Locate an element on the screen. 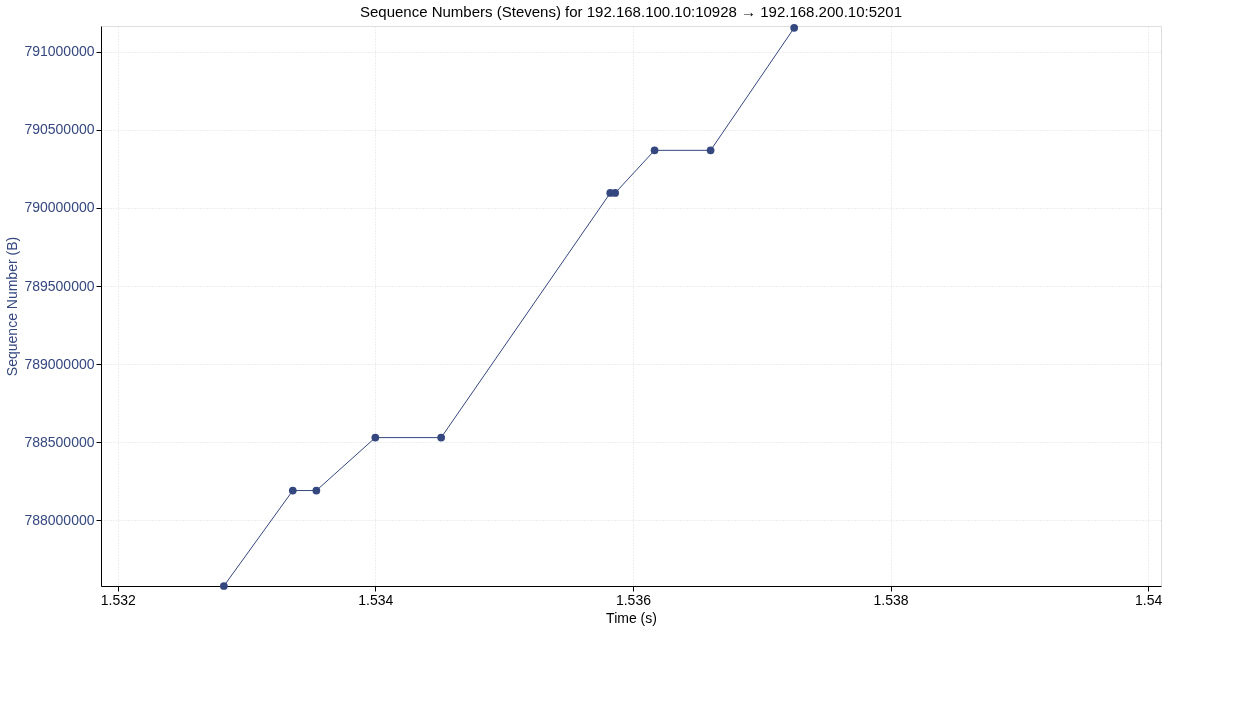 This screenshot has width=1244, height=708. y-axis-title: Sequence Number (B) is located at coordinates (12, 306).